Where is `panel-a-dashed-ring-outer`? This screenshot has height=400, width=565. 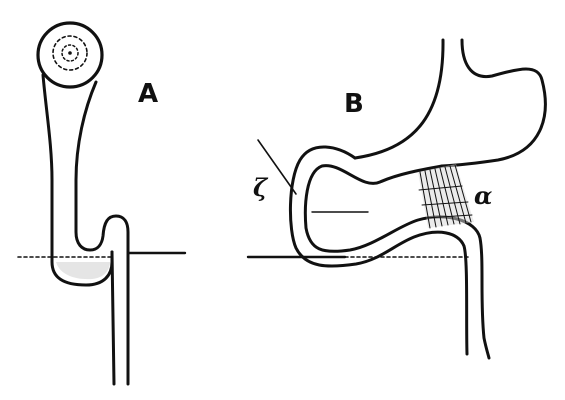 panel-a-dashed-ring-outer is located at coordinates (70, 53).